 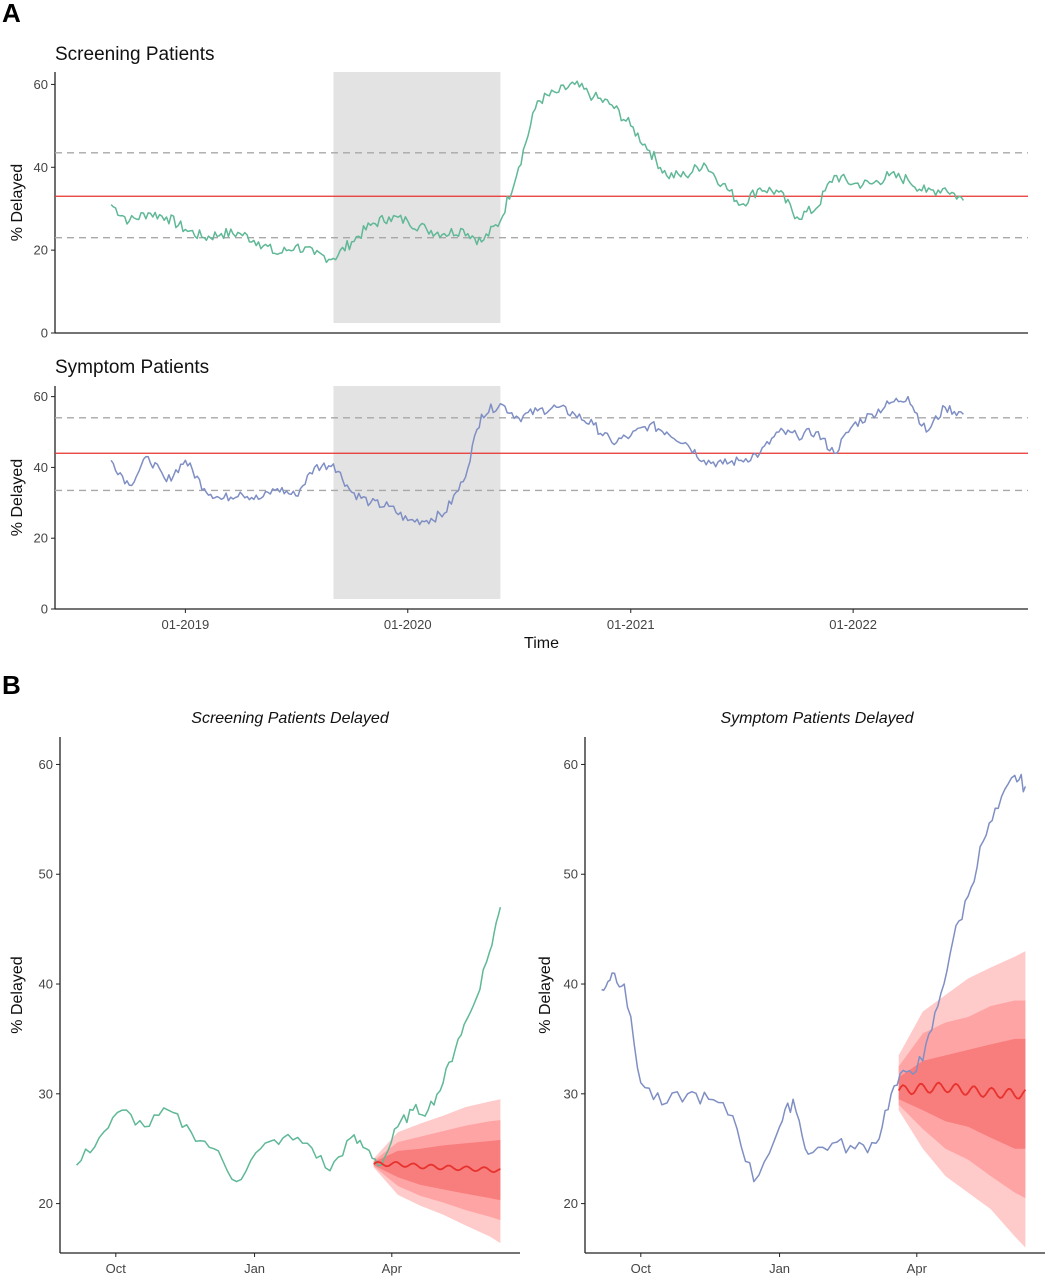 What do you see at coordinates (853, 624) in the screenshot?
I see `x-tick-label: 01-2022` at bounding box center [853, 624].